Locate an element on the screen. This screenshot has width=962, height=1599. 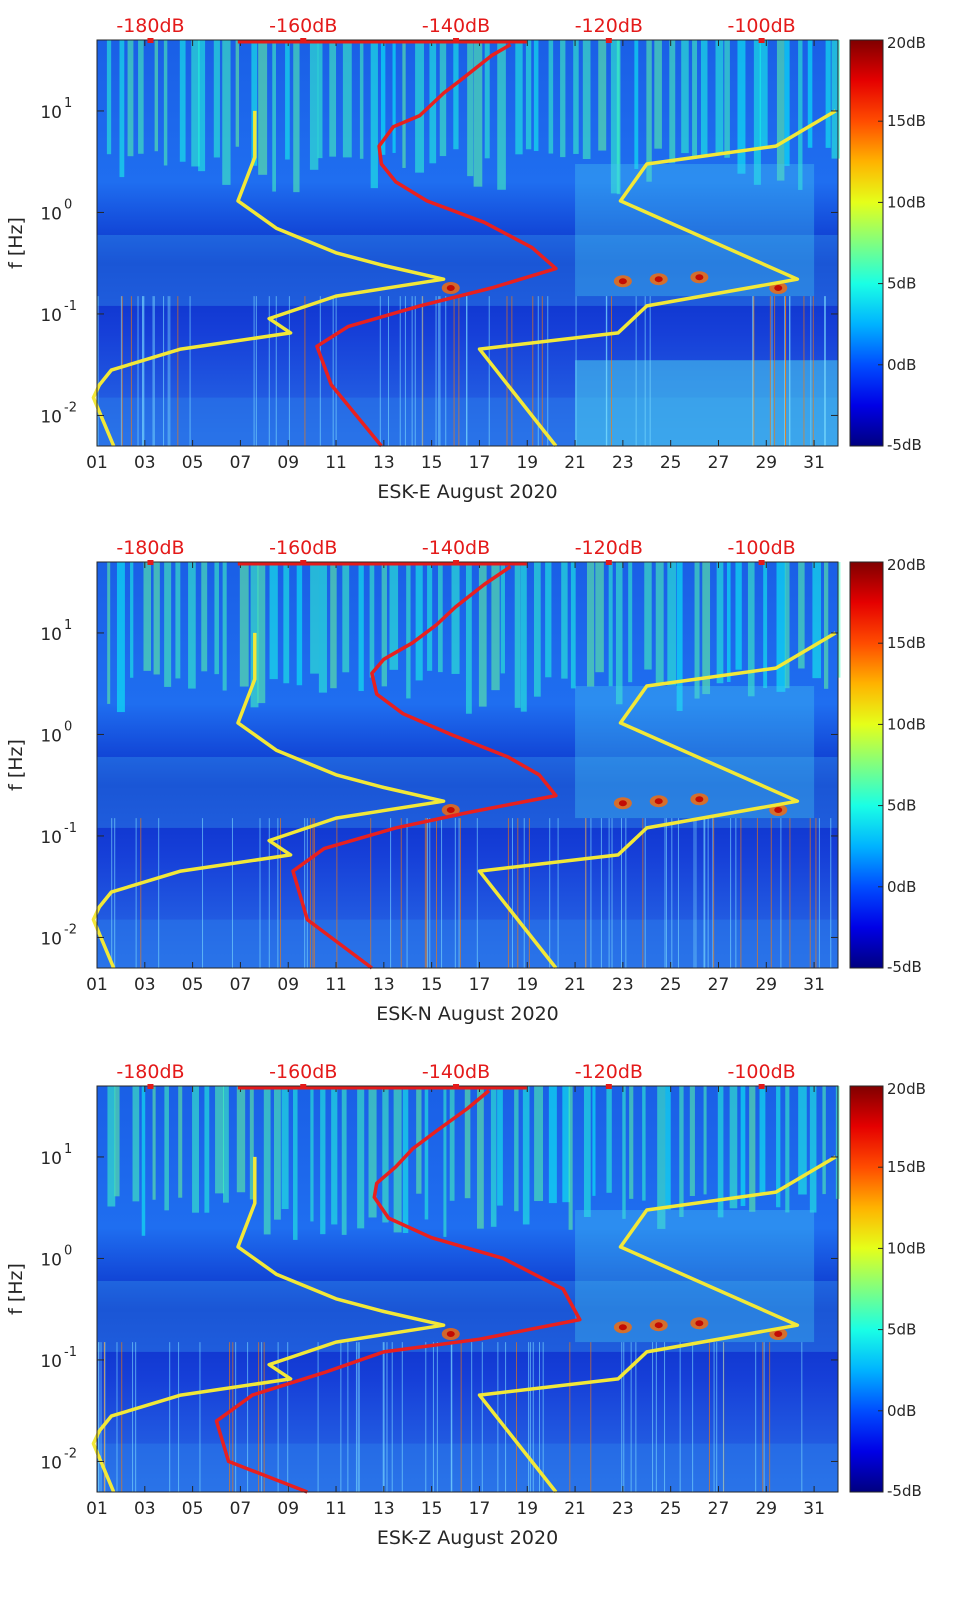
top-axis-label: -140dB is located at coordinates (456, 548).